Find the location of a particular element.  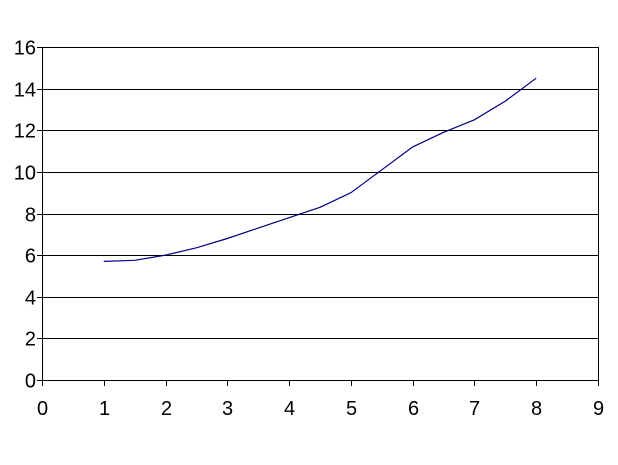

x-tick-label: 6 is located at coordinates (413, 409).